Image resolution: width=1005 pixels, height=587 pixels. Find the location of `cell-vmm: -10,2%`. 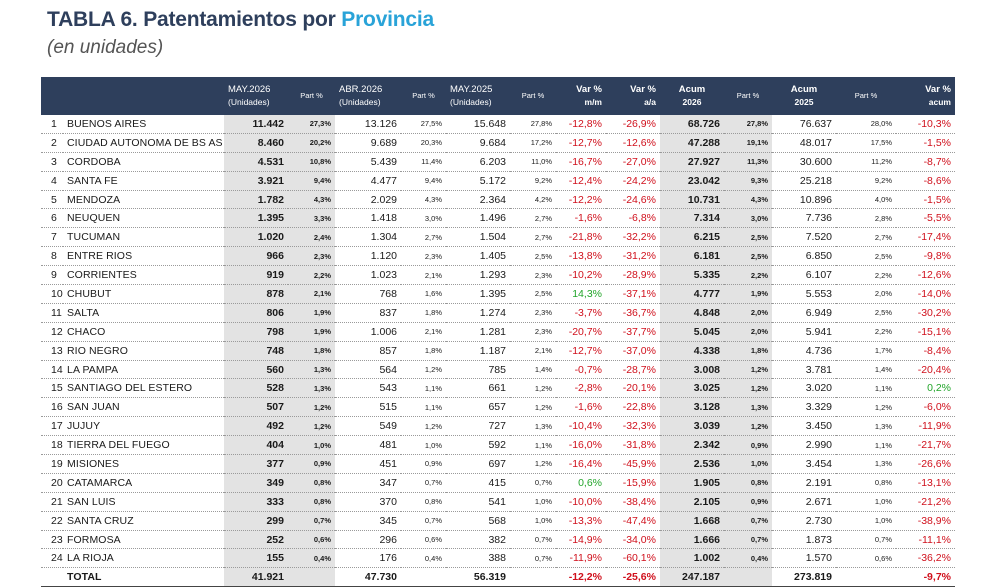

cell-vmm: -10,2% is located at coordinates (581, 275).